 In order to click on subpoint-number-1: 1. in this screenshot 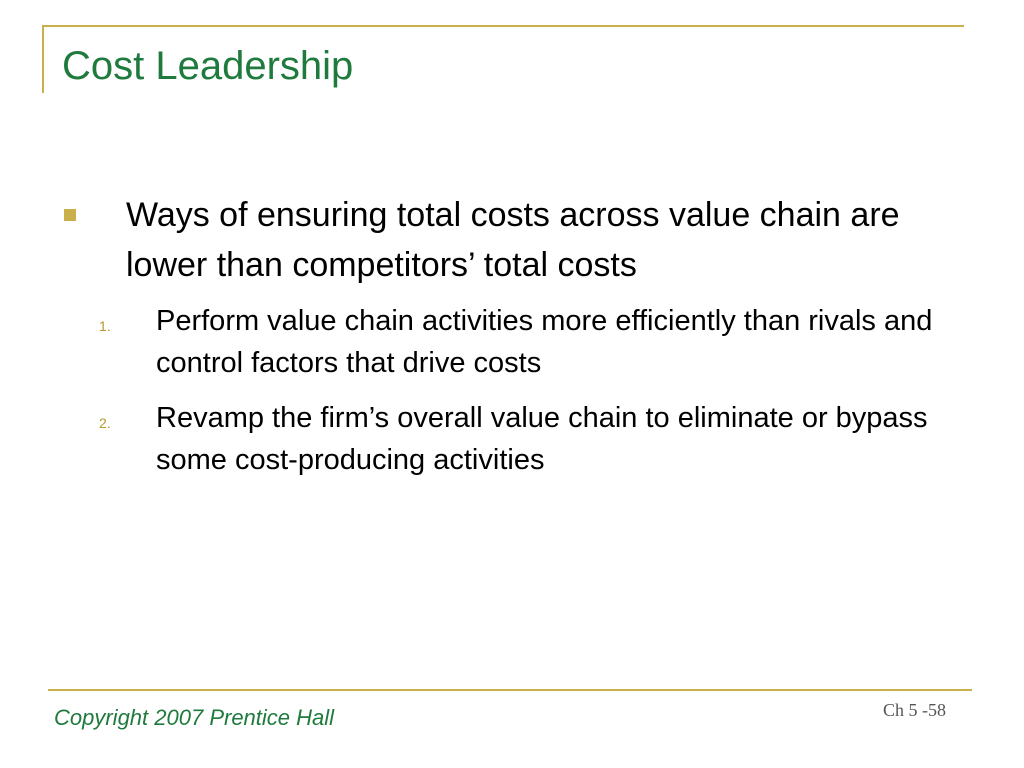, I will do `click(105, 326)`.